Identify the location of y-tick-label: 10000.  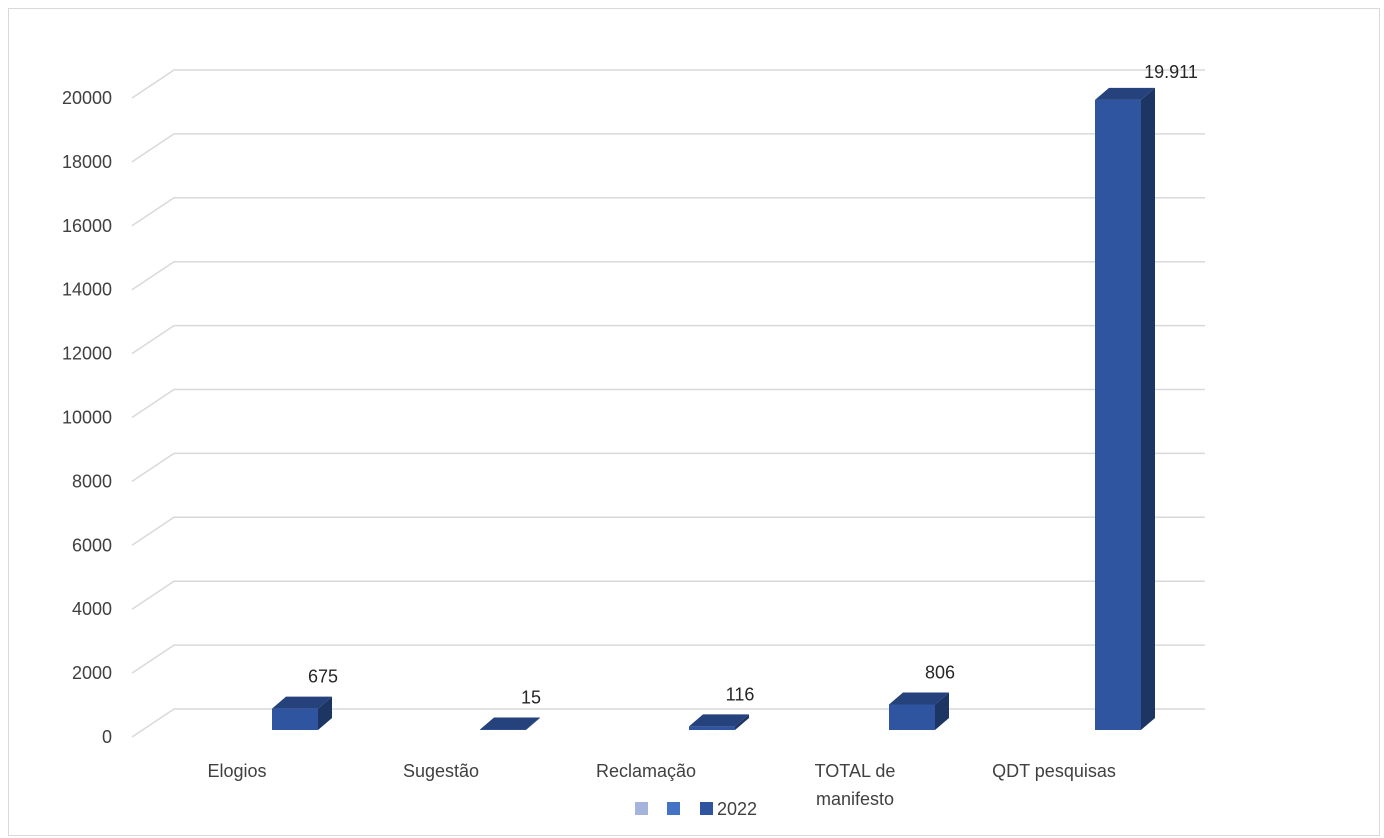
(87, 418).